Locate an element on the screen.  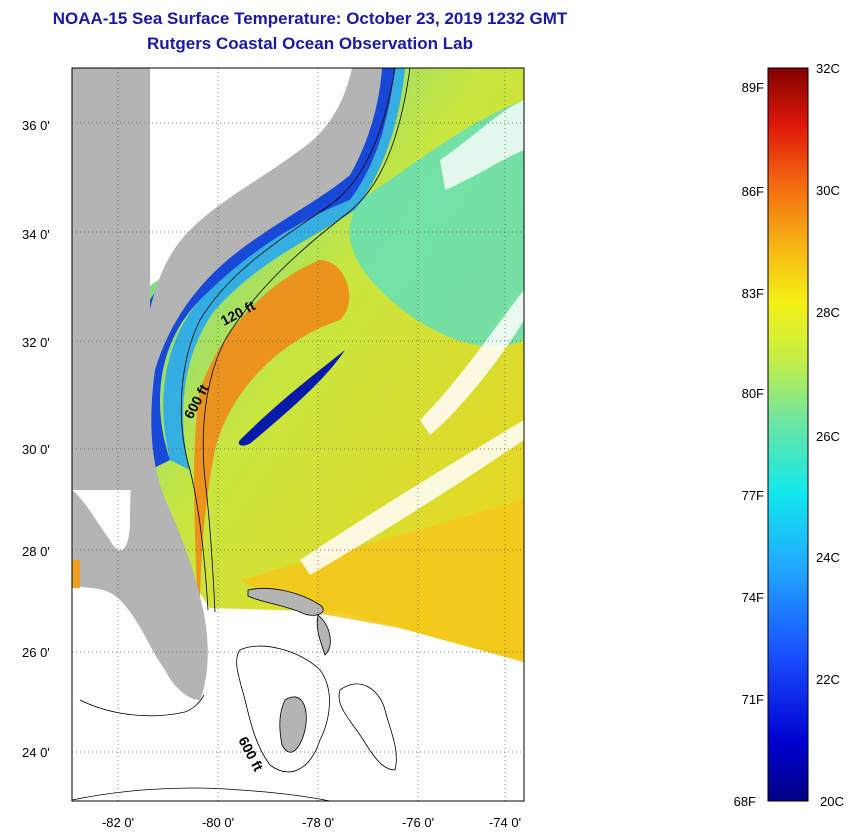
lon-label: -82 0' is located at coordinates (118, 822).